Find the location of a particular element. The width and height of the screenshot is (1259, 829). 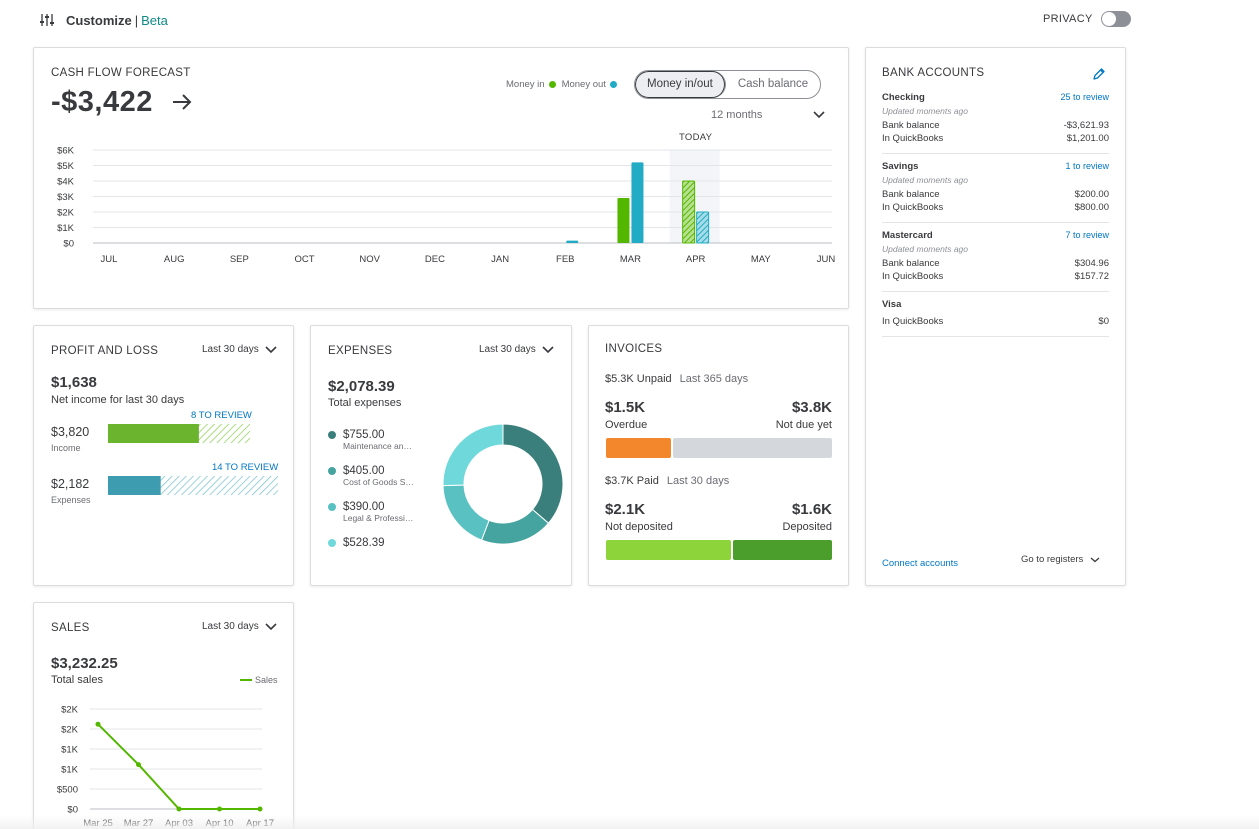

customize-label: Customize is located at coordinates (99, 20).